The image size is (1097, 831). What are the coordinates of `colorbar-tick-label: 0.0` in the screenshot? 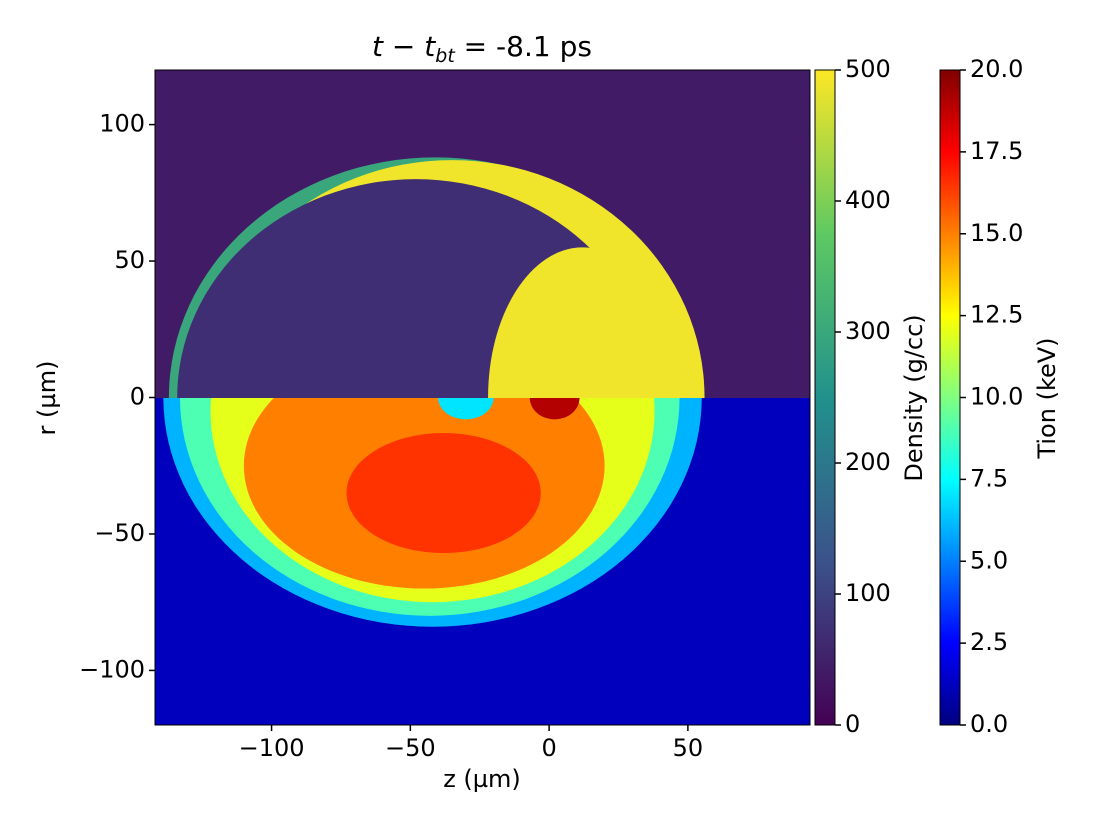 It's located at (989, 724).